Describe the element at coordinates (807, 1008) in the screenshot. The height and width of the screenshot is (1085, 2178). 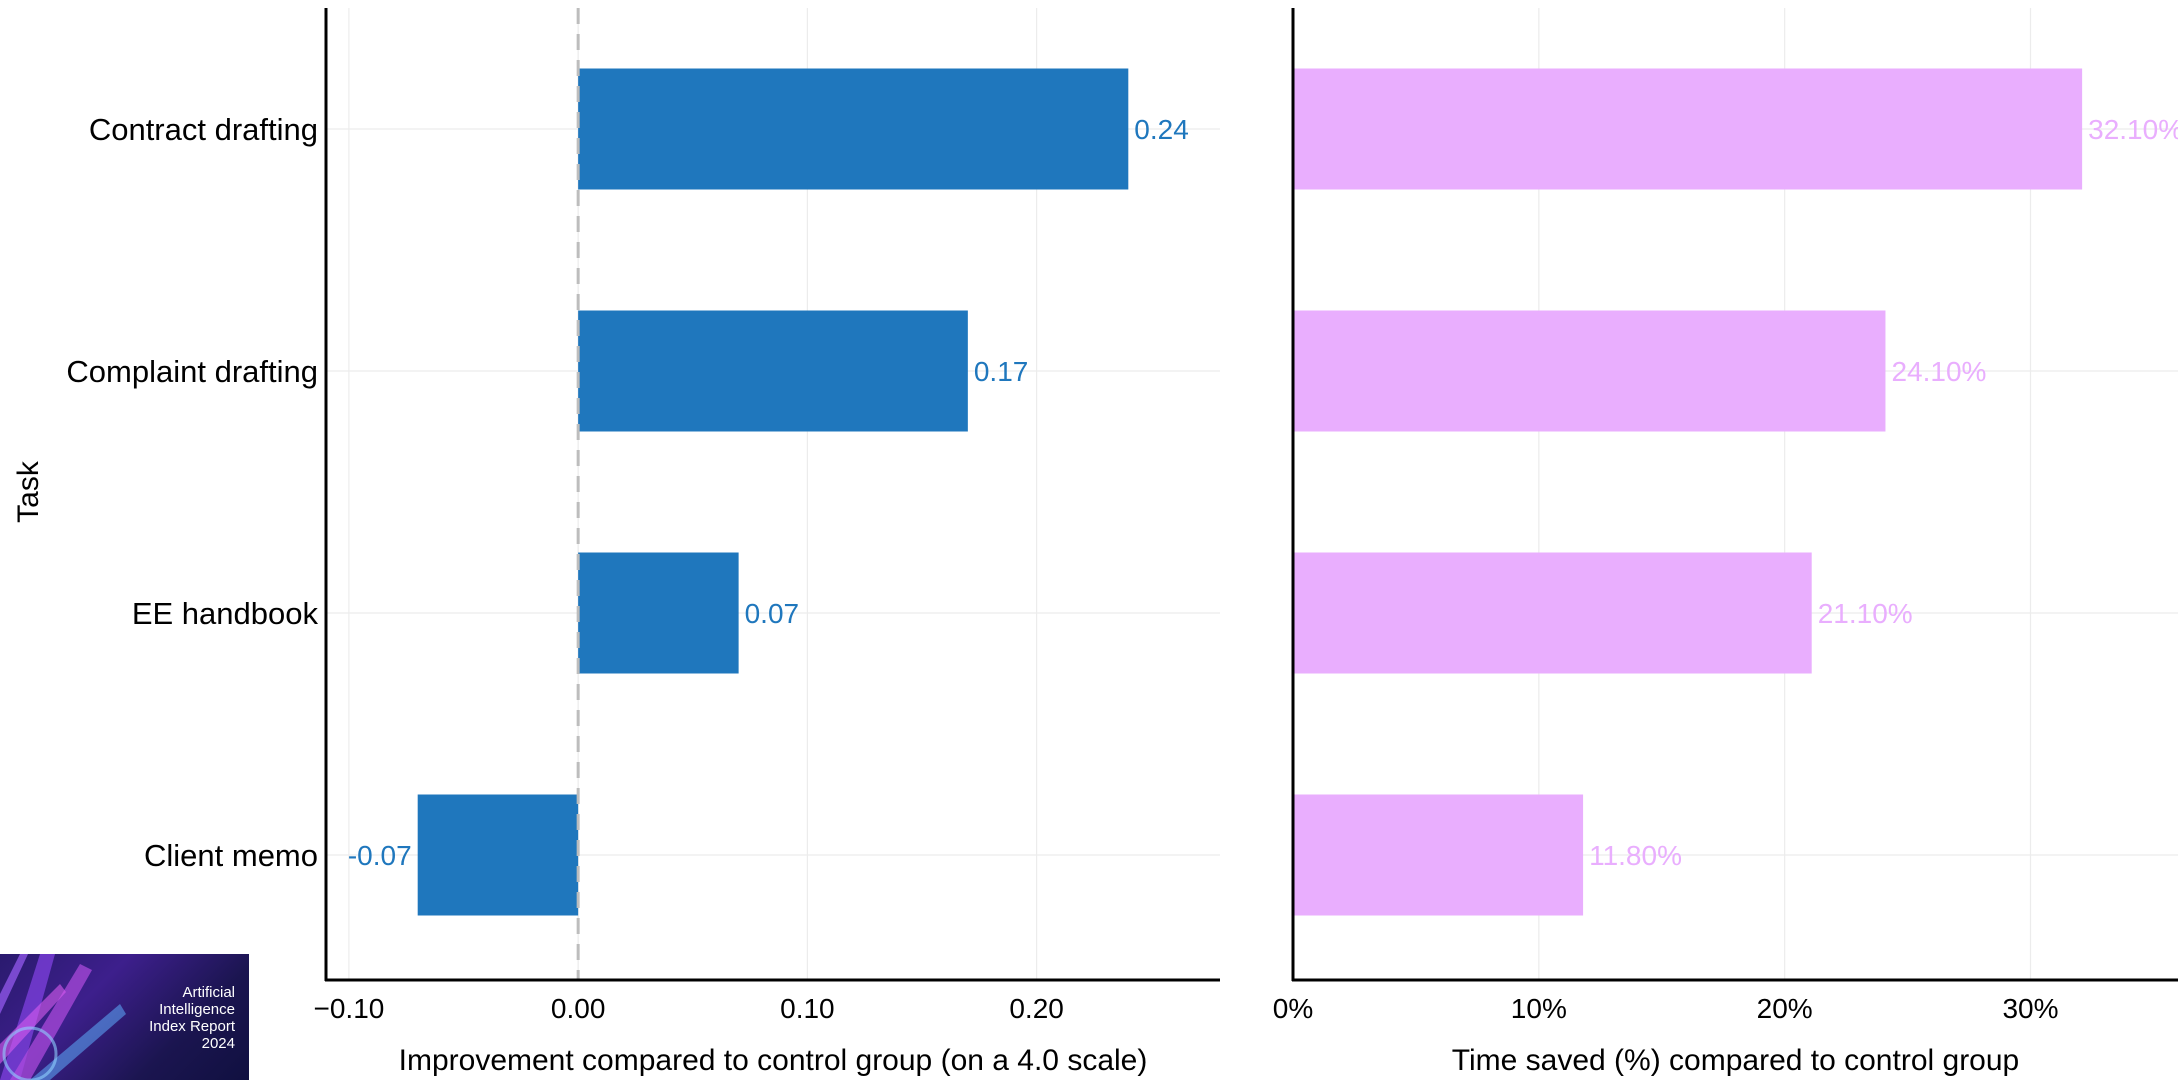
I see `panel1-x-tick-label: 0.10` at that location.